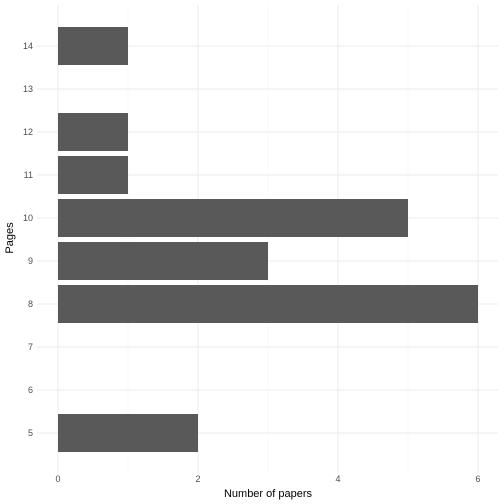 Image resolution: width=504 pixels, height=504 pixels. What do you see at coordinates (28, 239) in the screenshot?
I see `y-axis-ticks: 5 6 7 8 9 10 11 12 13 14` at bounding box center [28, 239].